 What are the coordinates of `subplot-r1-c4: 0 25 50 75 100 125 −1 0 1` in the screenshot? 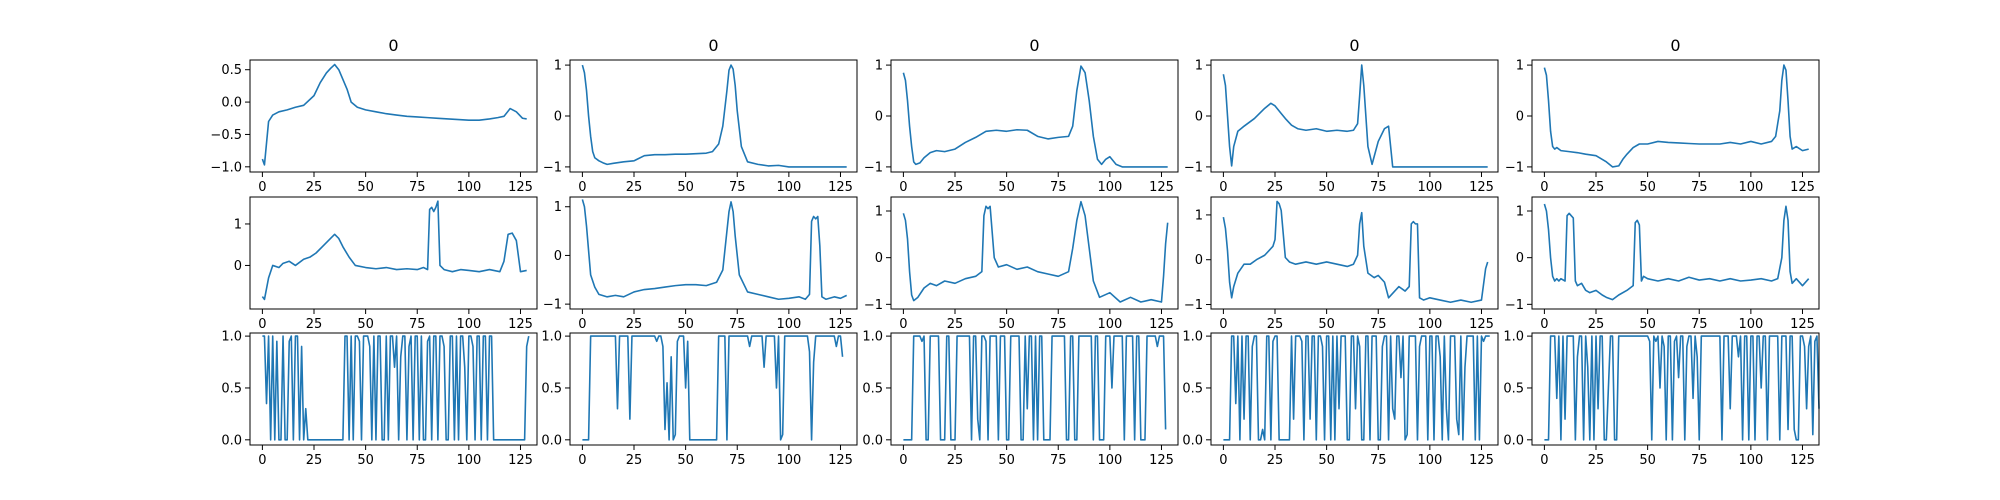 It's located at (1662, 264).